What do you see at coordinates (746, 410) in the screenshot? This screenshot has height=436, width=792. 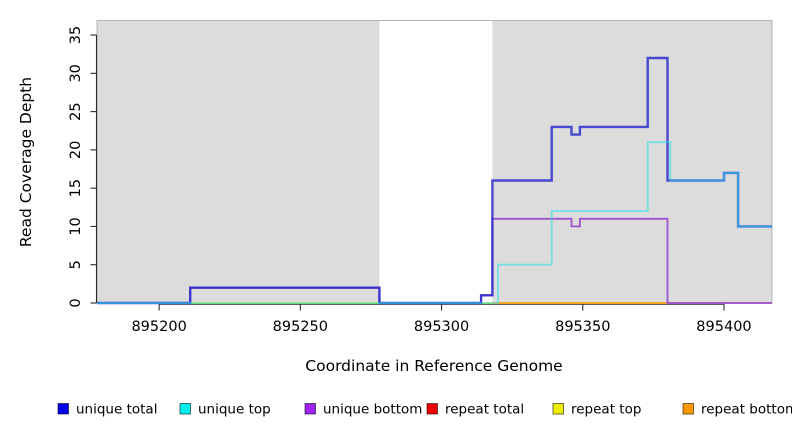 I see `legend-label-repeat-bottom: repeat bottom` at bounding box center [746, 410].